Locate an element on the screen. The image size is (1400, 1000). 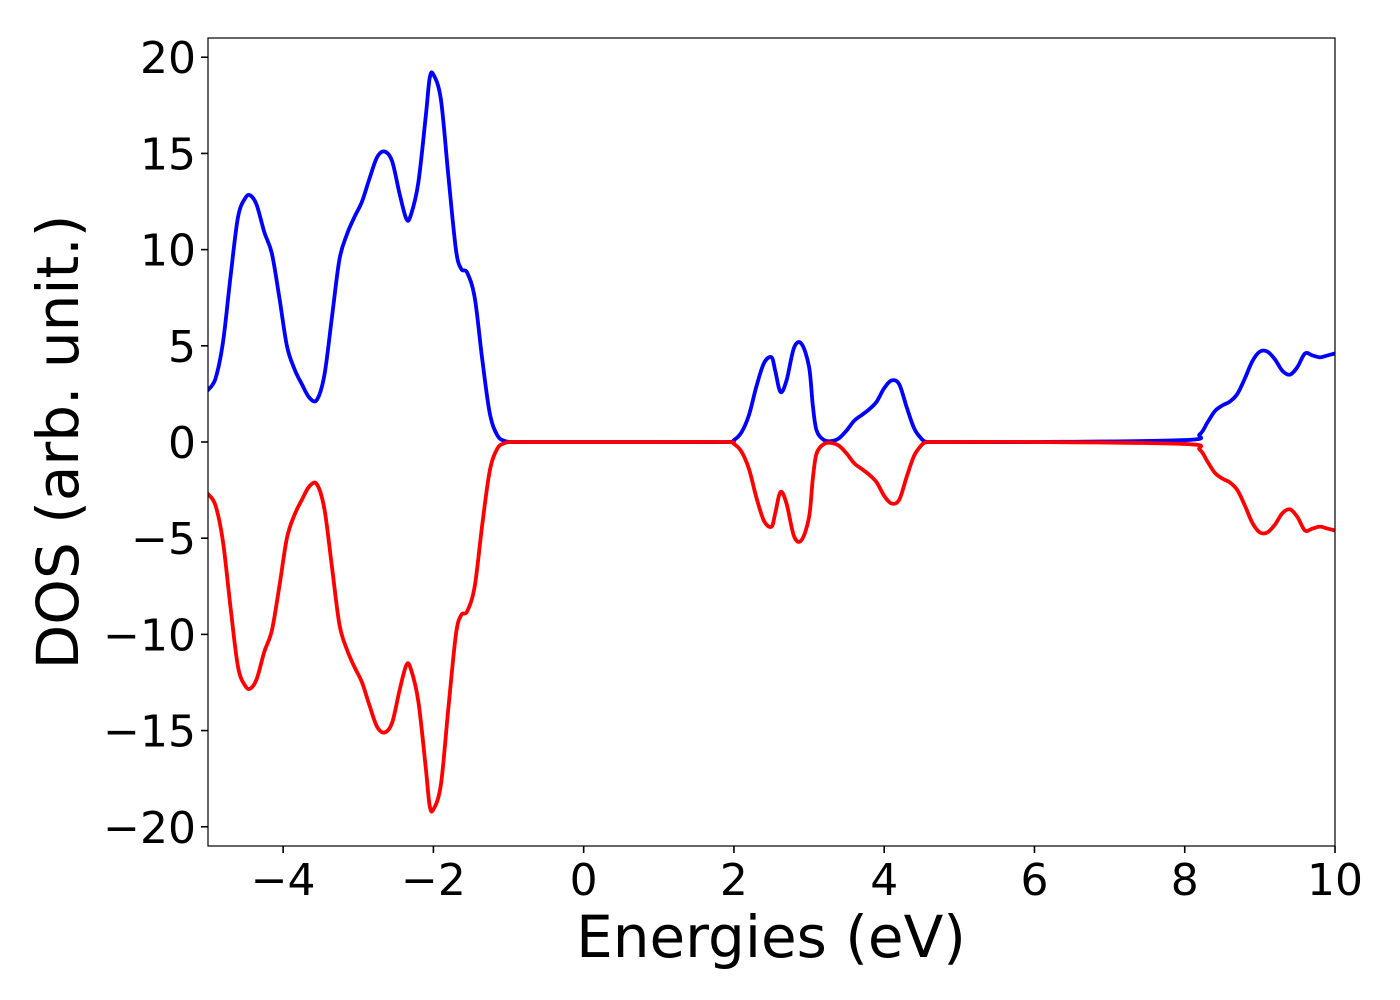
x-axis-ticks: −4 −2 0 2 4 6 8 10 is located at coordinates (807, 876).